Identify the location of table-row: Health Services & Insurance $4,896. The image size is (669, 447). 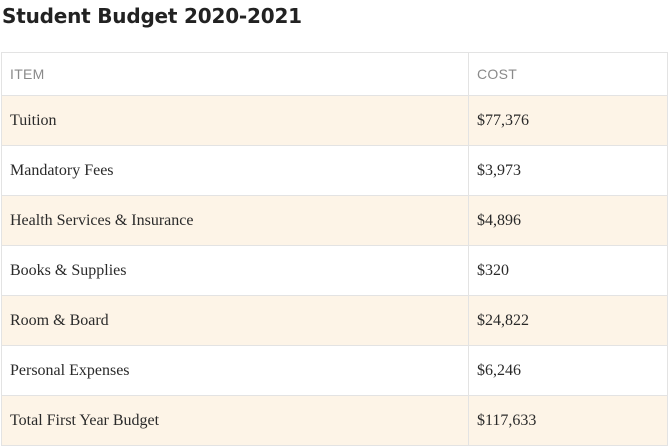
(334, 220).